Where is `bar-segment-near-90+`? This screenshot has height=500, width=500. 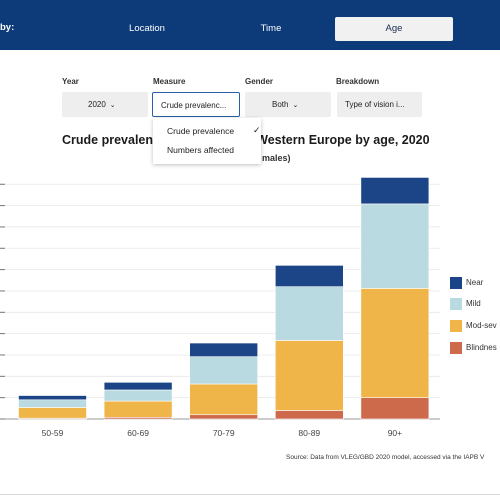
bar-segment-near-90+ is located at coordinates (395, 191).